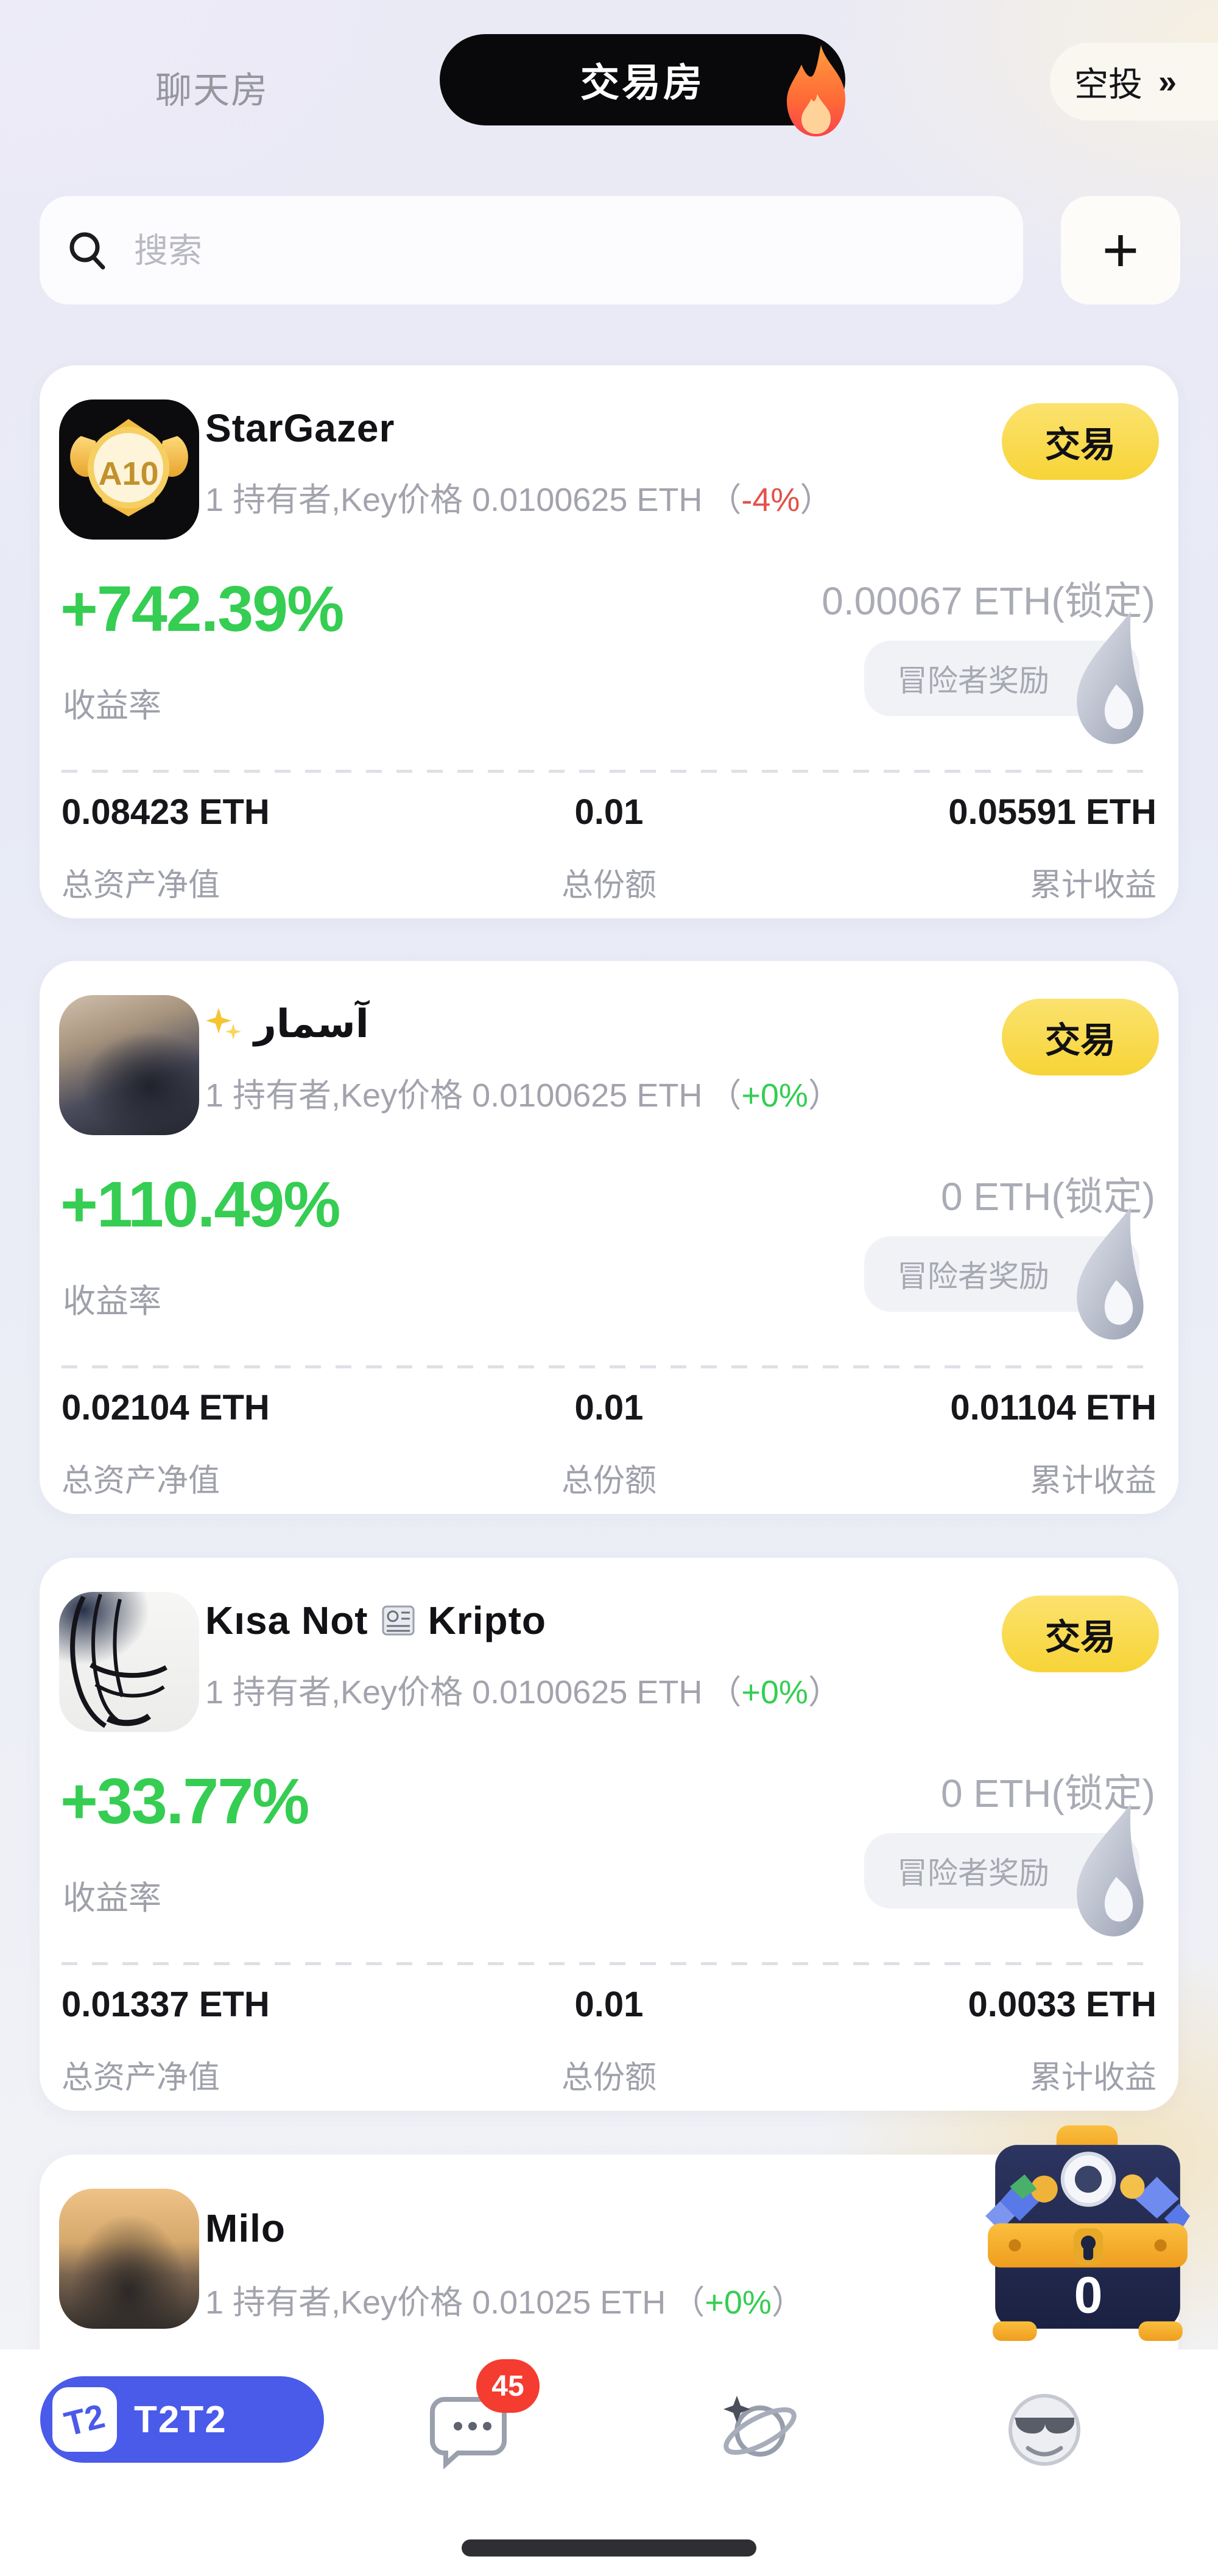 This screenshot has height=2576, width=1218. Describe the element at coordinates (398, 1620) in the screenshot. I see `newspaper-icon` at that location.